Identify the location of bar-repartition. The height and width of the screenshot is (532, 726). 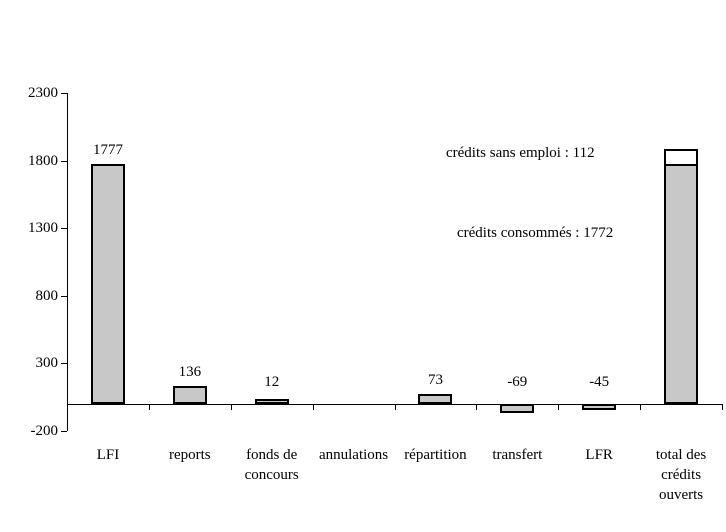
(435, 399).